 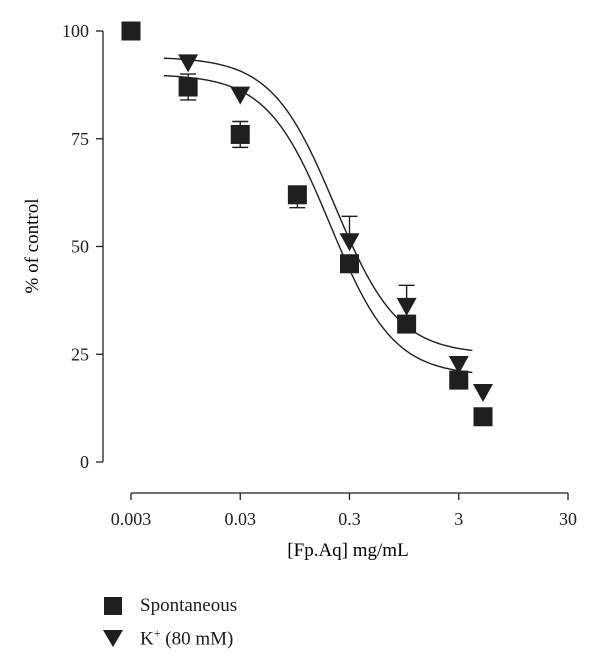 What do you see at coordinates (349, 519) in the screenshot?
I see `x-tick-label: 0.3` at bounding box center [349, 519].